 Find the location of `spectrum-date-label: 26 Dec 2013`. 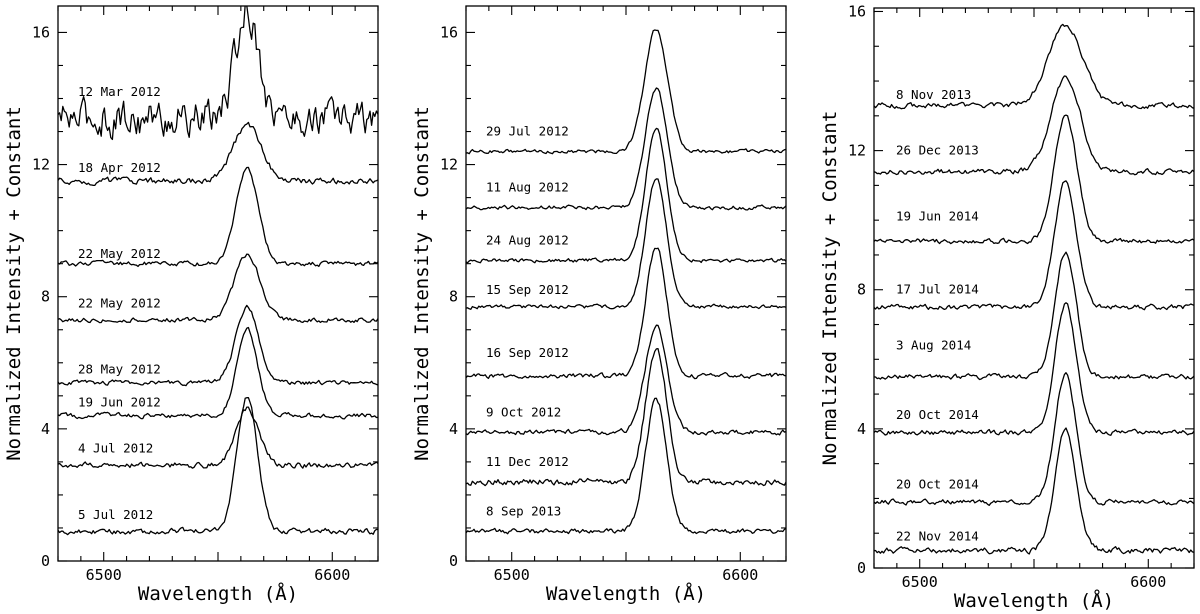

spectrum-date-label: 26 Dec 2013 is located at coordinates (937, 150).